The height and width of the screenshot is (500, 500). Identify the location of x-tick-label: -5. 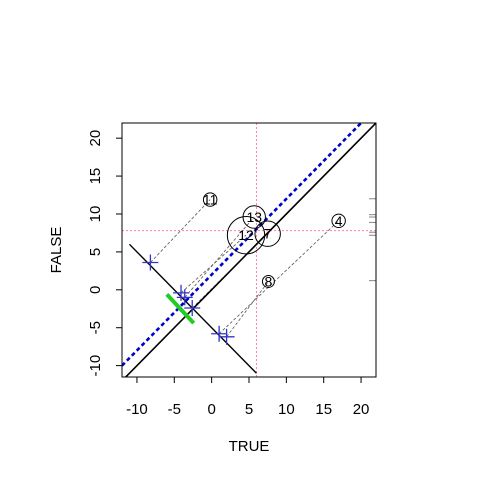
(174, 409).